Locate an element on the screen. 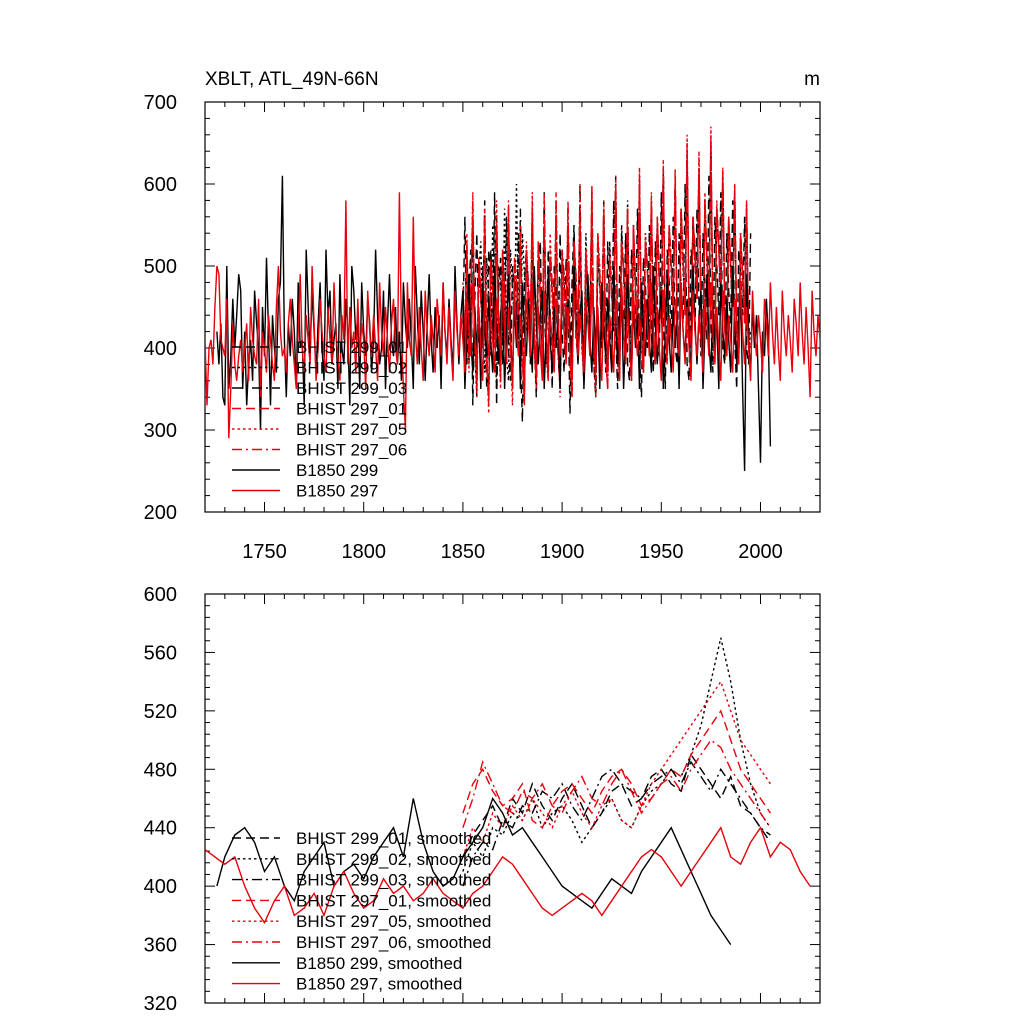 The height and width of the screenshot is (1024, 1024). x-tick-label: 1900 is located at coordinates (562, 552).